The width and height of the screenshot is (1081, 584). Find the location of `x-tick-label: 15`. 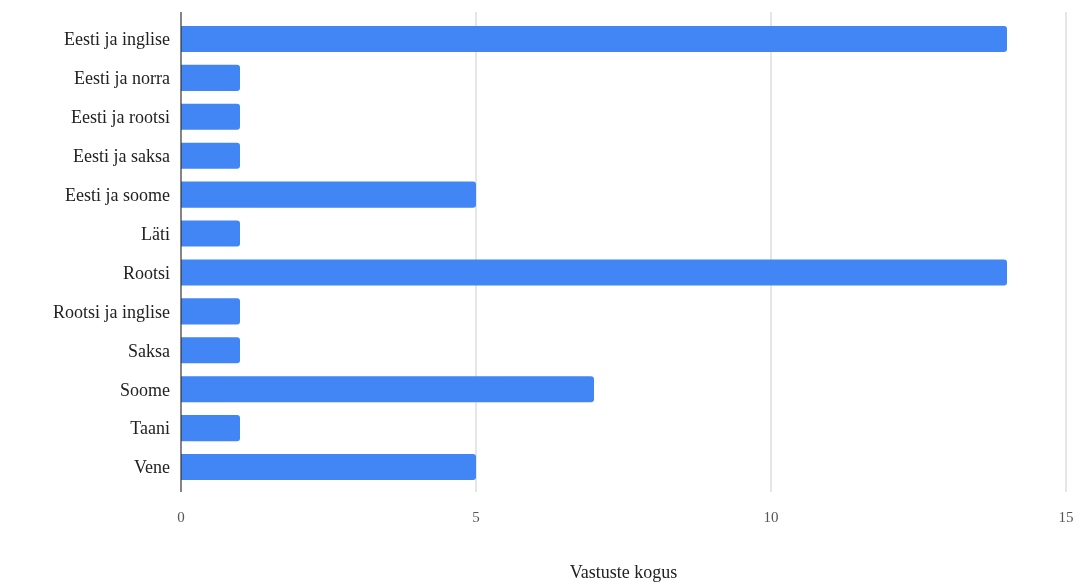

x-tick-label: 15 is located at coordinates (1066, 517).